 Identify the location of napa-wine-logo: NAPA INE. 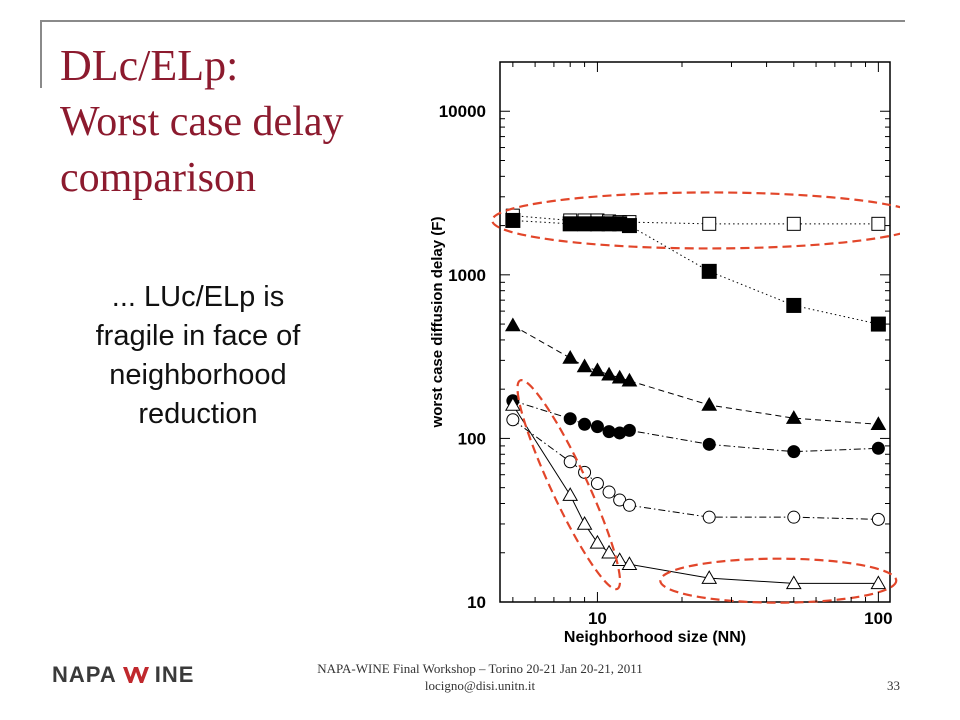
(123, 675).